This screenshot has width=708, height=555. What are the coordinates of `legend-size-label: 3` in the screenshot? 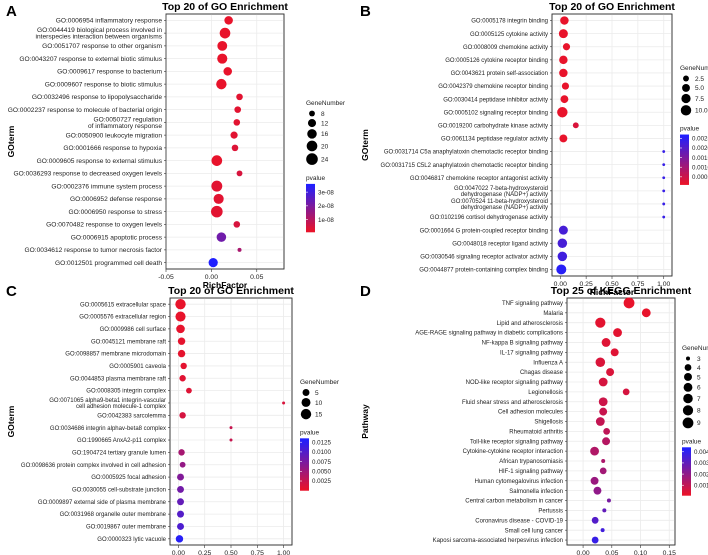 It's located at (699, 359).